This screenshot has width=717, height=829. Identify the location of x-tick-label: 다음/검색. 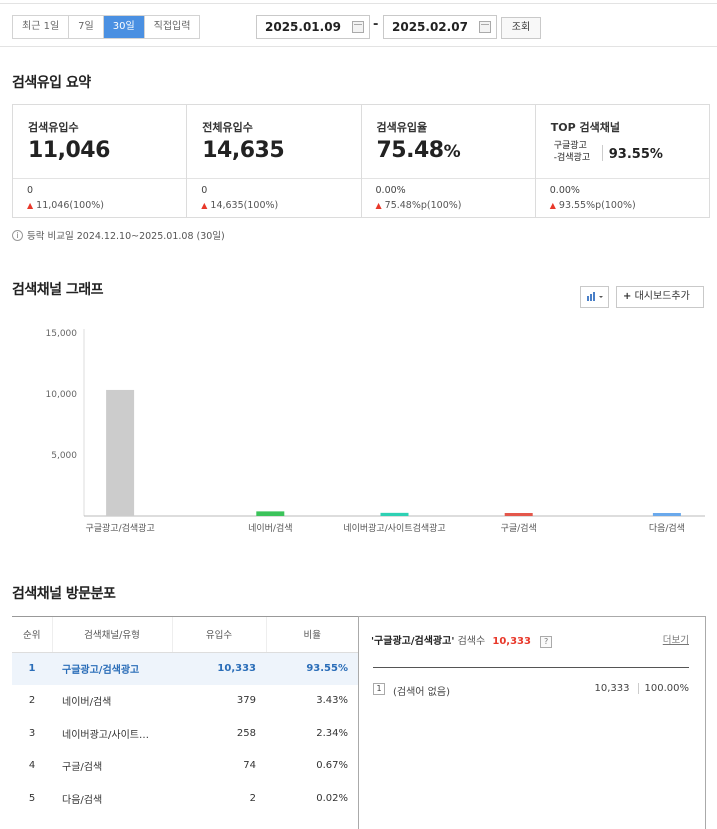
(667, 528).